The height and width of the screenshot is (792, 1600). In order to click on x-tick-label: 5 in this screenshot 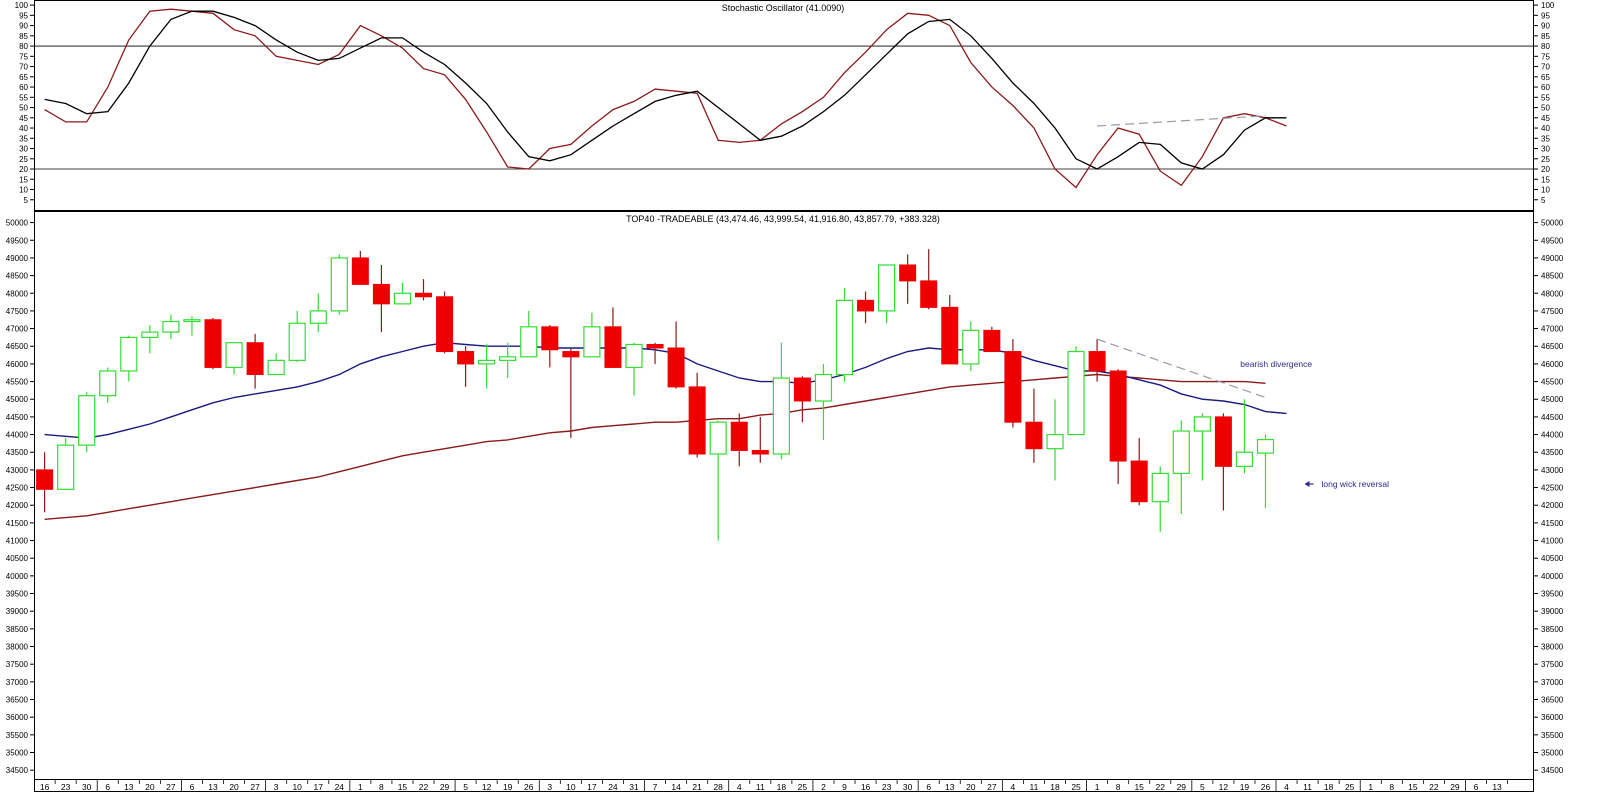, I will do `click(1202, 787)`.